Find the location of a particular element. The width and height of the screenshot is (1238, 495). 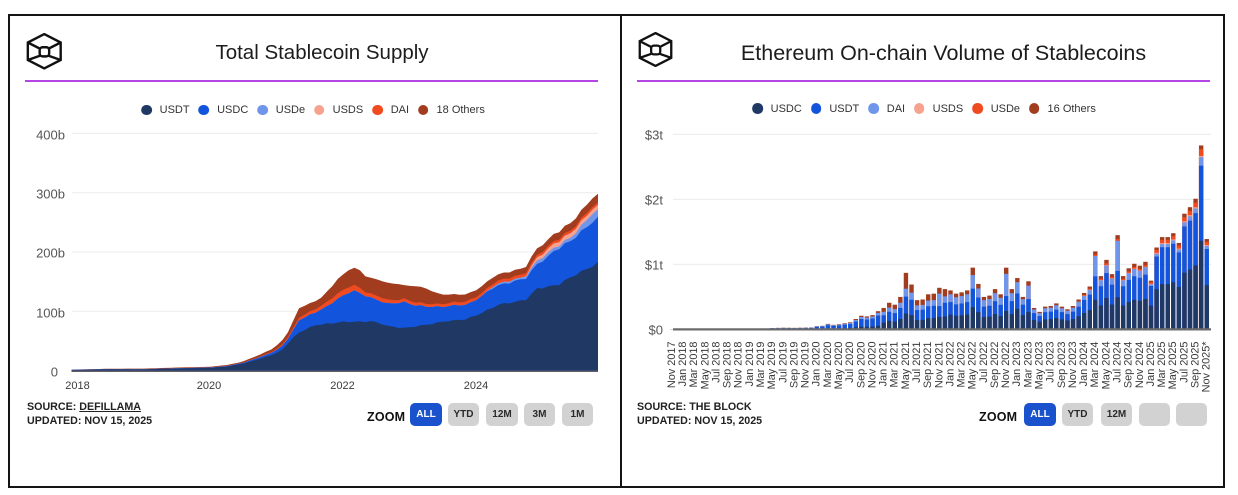

svg-text: Jul 2019 is located at coordinates (783, 362).